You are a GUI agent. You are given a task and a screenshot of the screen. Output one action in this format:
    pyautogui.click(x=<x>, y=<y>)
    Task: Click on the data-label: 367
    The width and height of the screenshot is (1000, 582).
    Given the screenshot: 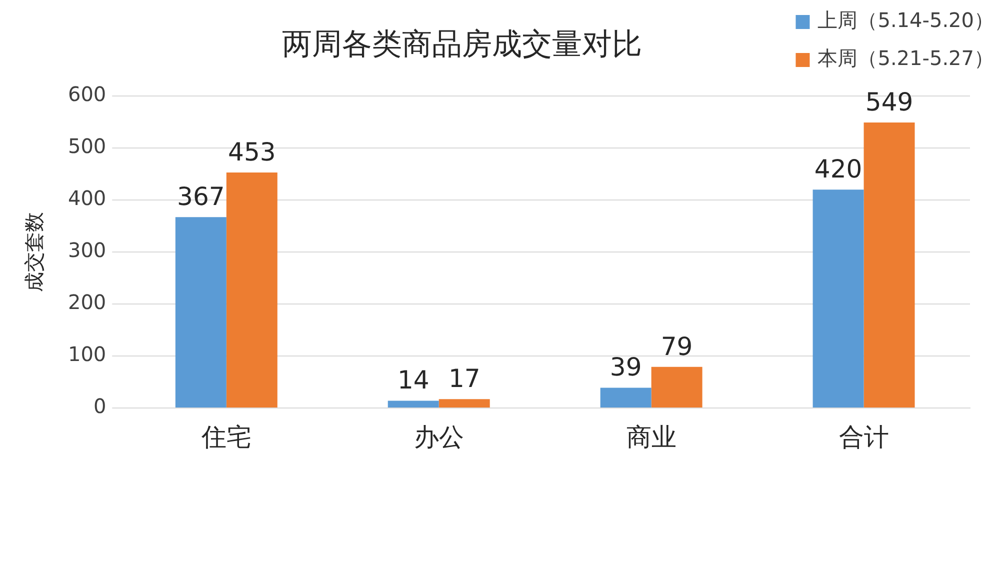 What is the action you would take?
    pyautogui.click(x=201, y=197)
    